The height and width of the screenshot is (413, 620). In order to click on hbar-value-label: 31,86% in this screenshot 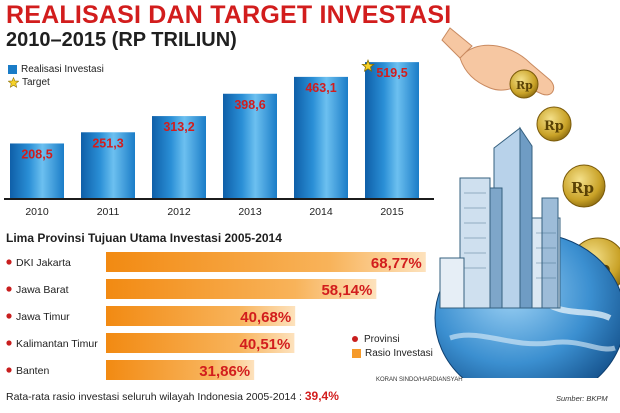, I will do `click(224, 371)`.